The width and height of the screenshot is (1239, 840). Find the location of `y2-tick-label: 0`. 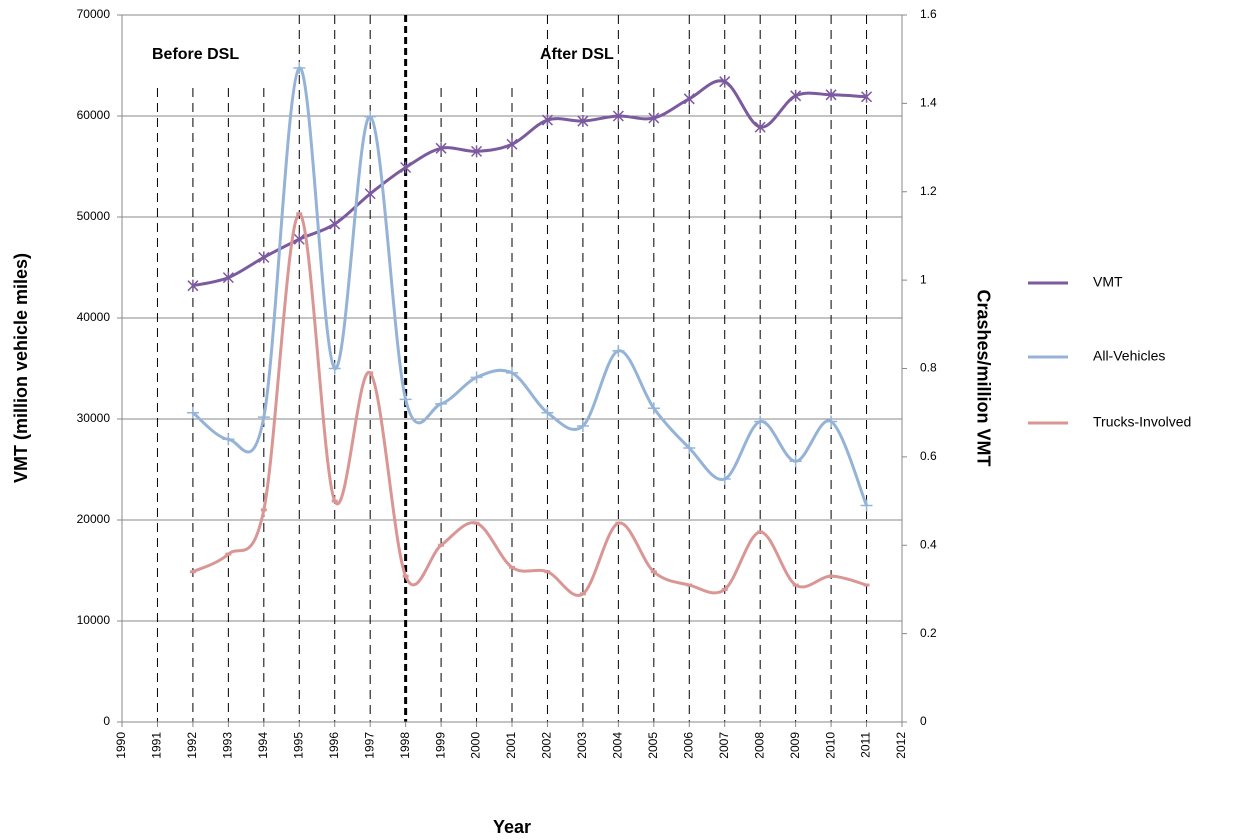

y2-tick-label: 0 is located at coordinates (923, 721).